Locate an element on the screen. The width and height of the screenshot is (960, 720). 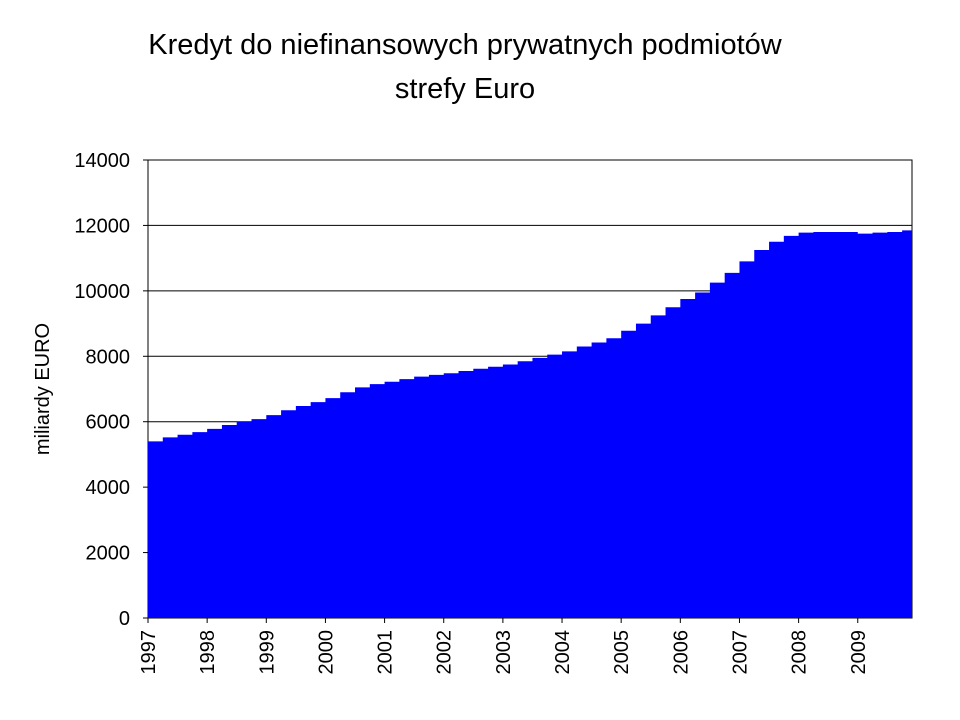
x-tick-label: 2000 is located at coordinates (326, 652).